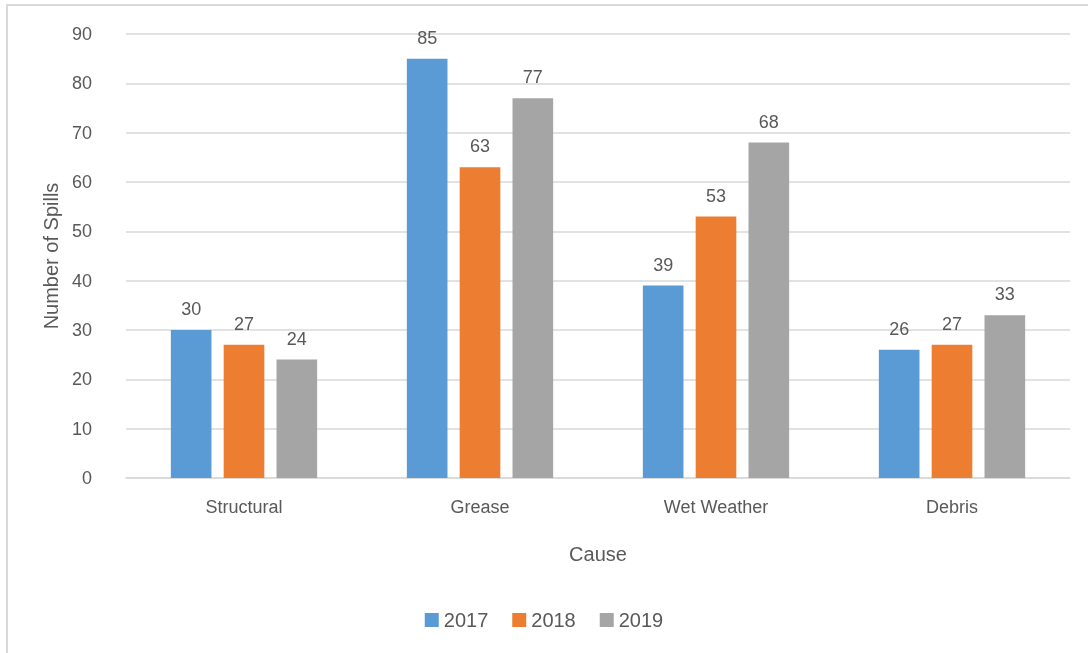  I want to click on y-tick-label: 50, so click(81, 231).